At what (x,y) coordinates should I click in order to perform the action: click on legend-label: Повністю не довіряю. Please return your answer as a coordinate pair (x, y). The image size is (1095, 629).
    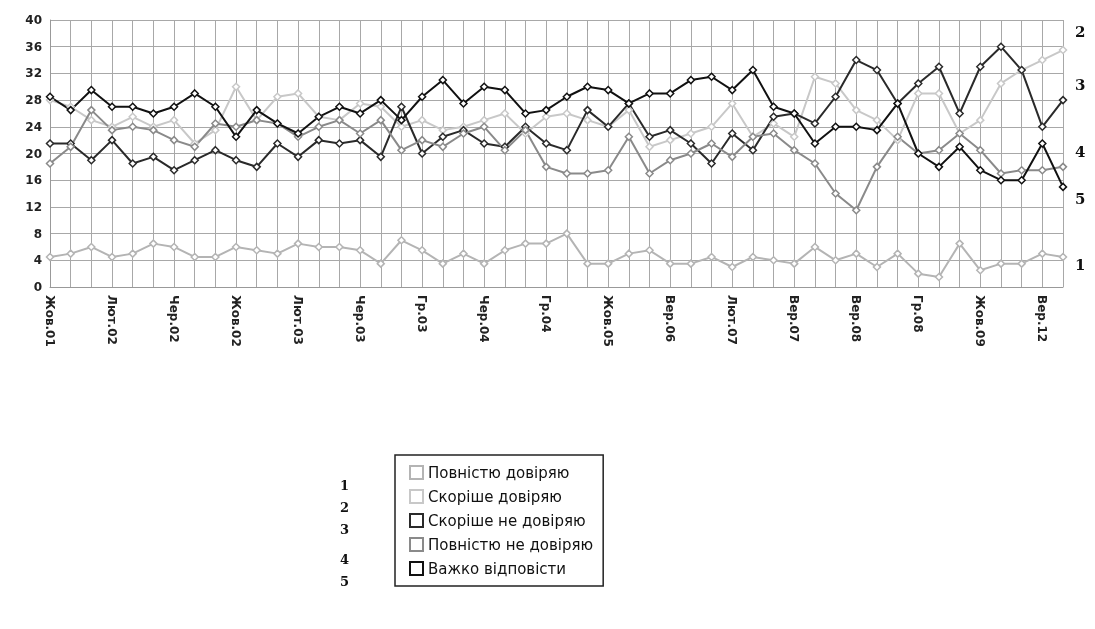
    Looking at the image, I should click on (511, 544).